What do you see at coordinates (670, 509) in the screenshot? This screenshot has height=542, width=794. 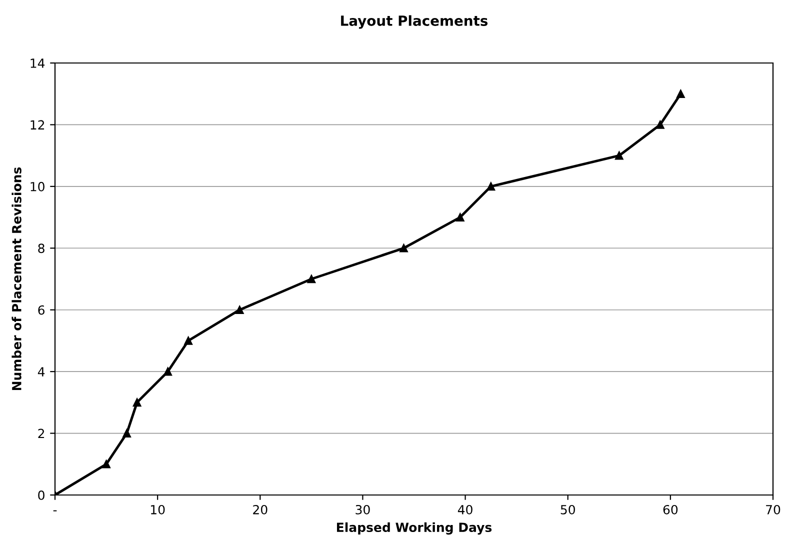 I see `x-tick-label: 60` at bounding box center [670, 509].